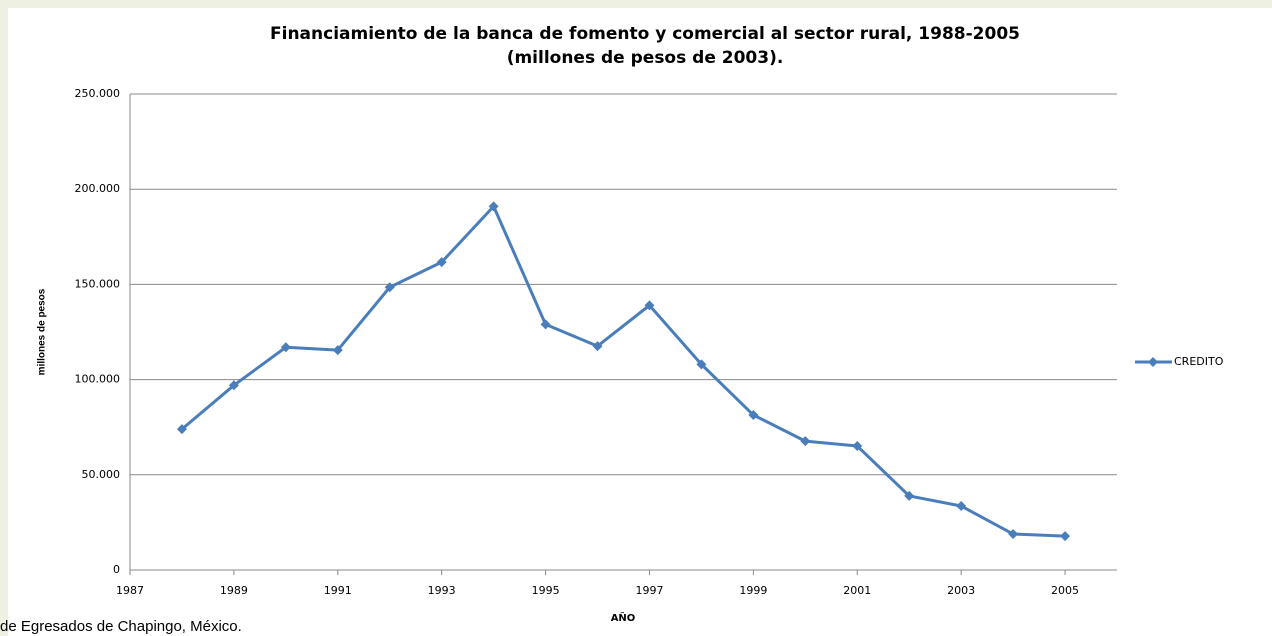 The image size is (1272, 636). Describe the element at coordinates (234, 590) in the screenshot. I see `x-tick-label: 1989` at that location.